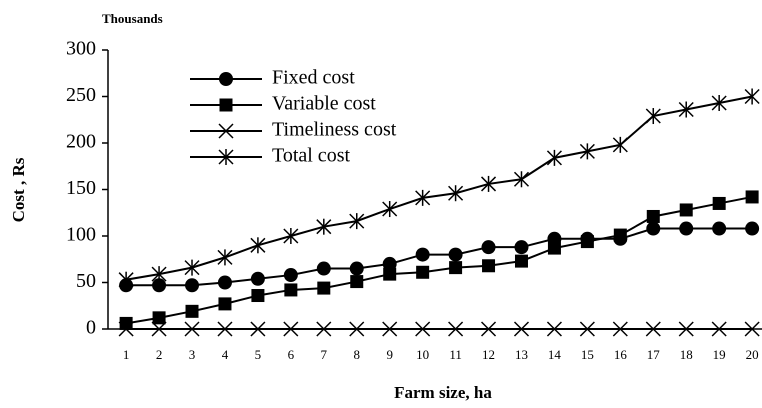 The width and height of the screenshot is (762, 408). What do you see at coordinates (443, 392) in the screenshot?
I see `x-axis-label: Farm size, ha` at bounding box center [443, 392].